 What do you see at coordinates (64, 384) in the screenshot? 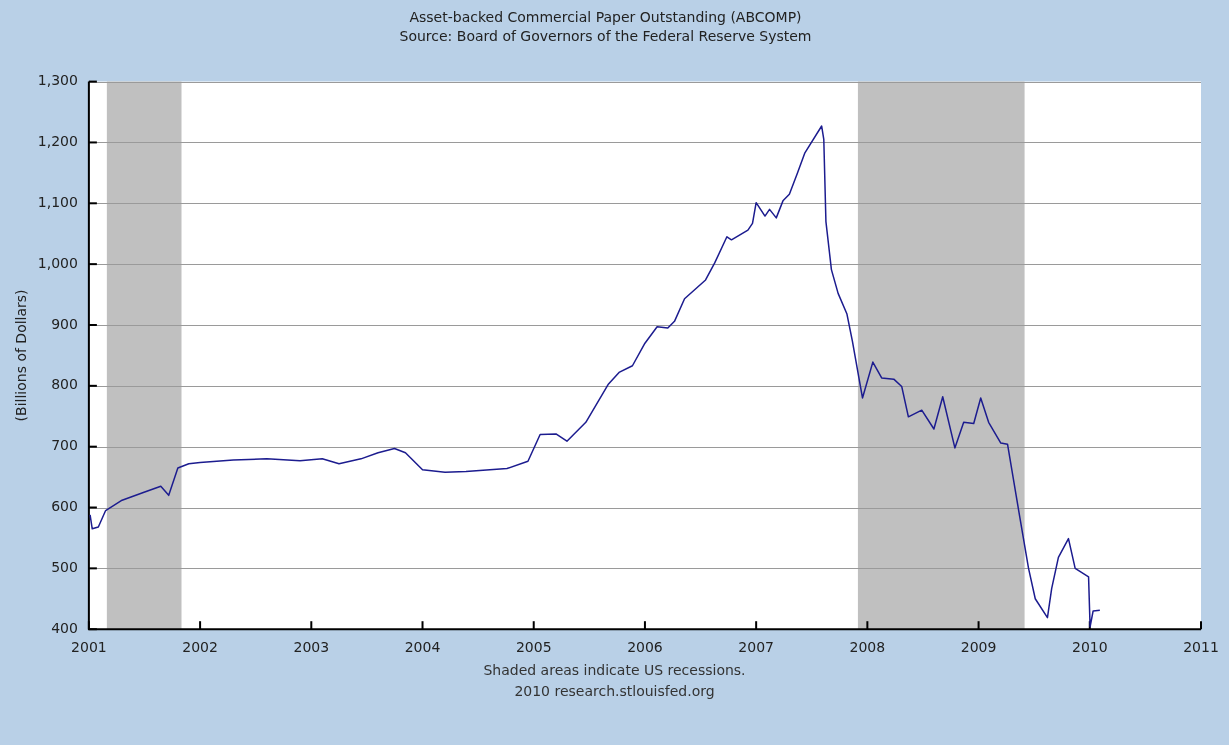
I see `y-tick-label: 800` at bounding box center [64, 384].